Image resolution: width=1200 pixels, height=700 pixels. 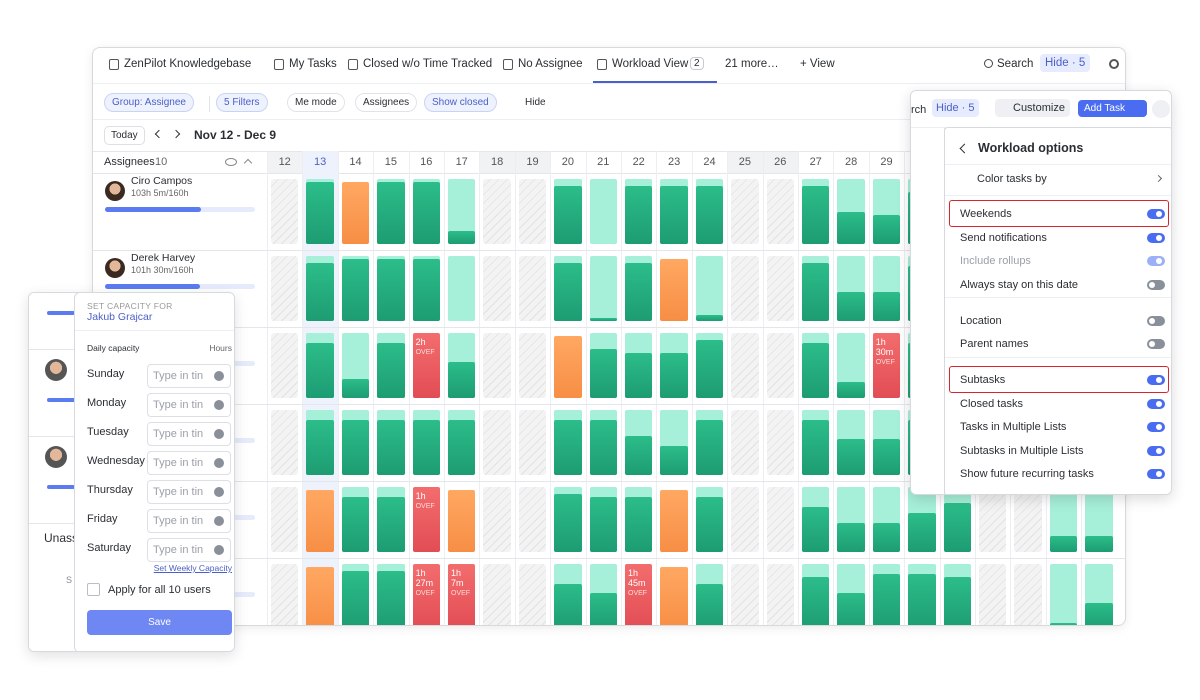 I want to click on behind-divider, so click(x=52, y=523).